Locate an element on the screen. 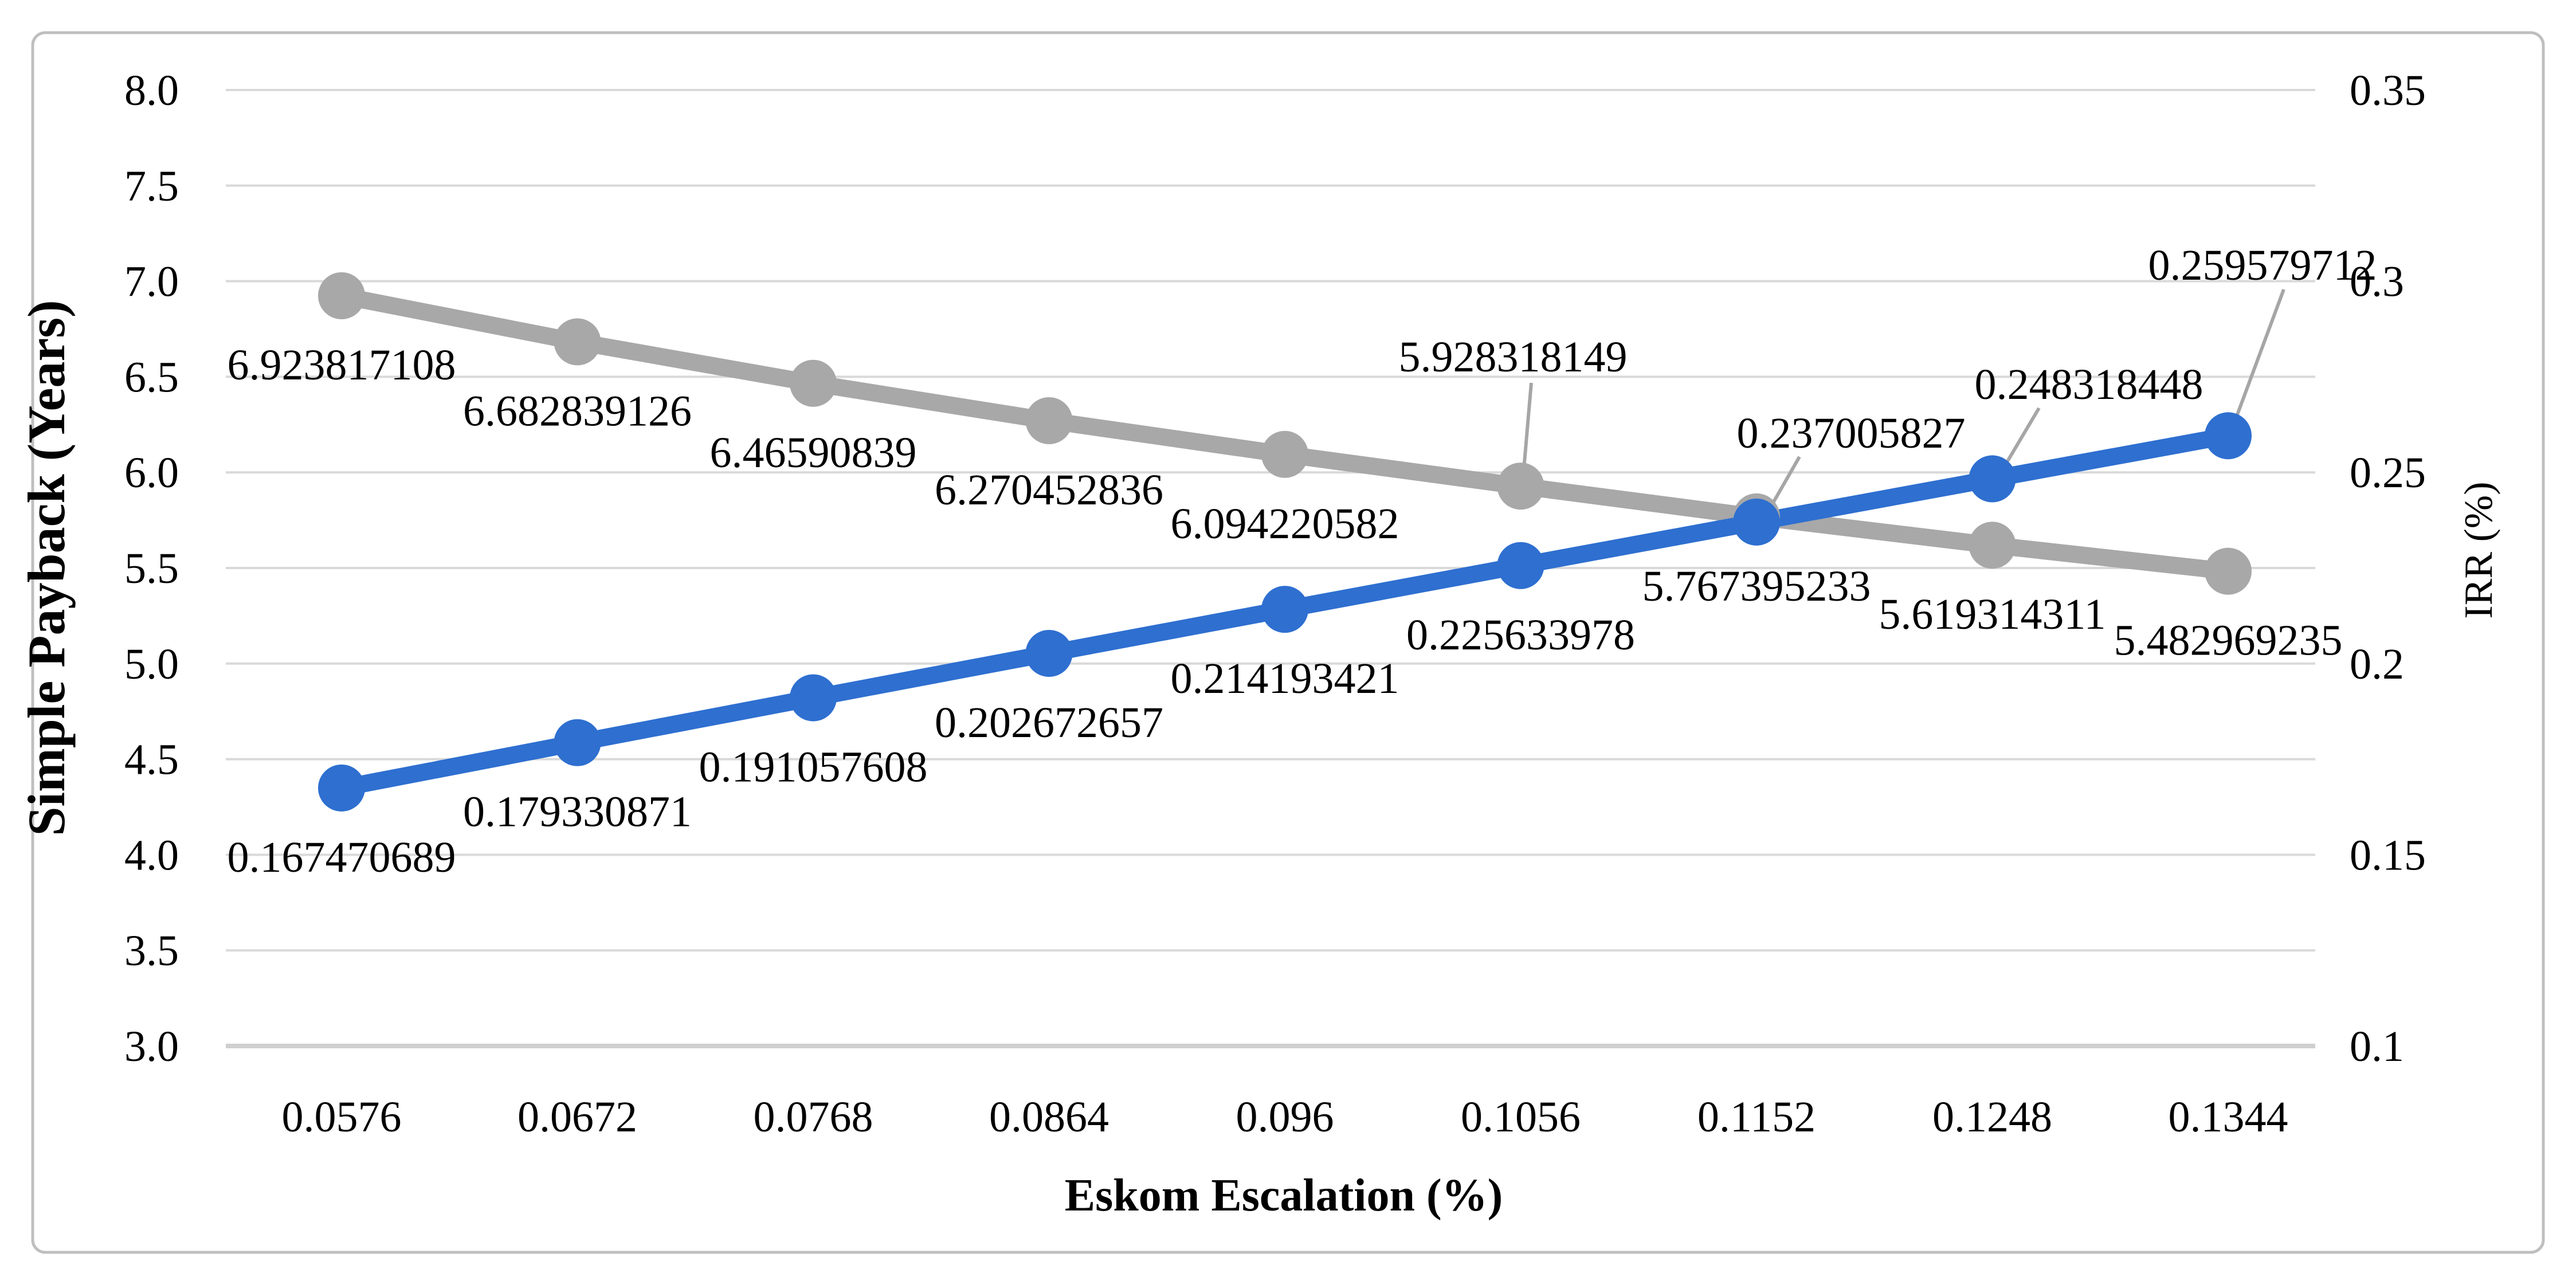 Image resolution: width=2576 pixels, height=1285 pixels. label-leader-line is located at coordinates (2257, 361).